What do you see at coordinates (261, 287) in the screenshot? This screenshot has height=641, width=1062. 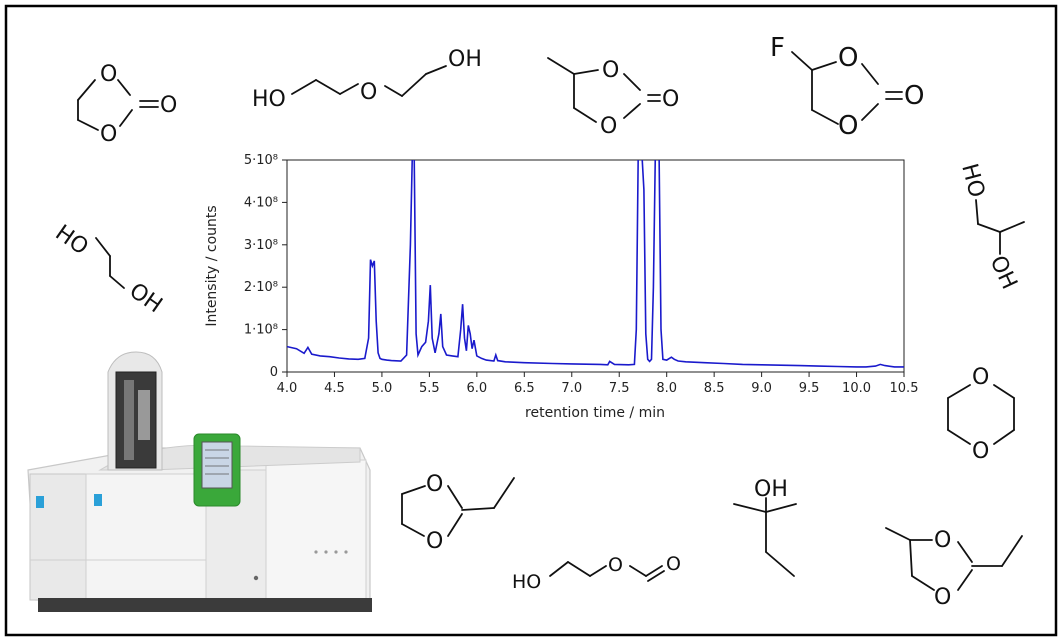 I see `y-tick-label: 2·10⁸` at bounding box center [261, 287].